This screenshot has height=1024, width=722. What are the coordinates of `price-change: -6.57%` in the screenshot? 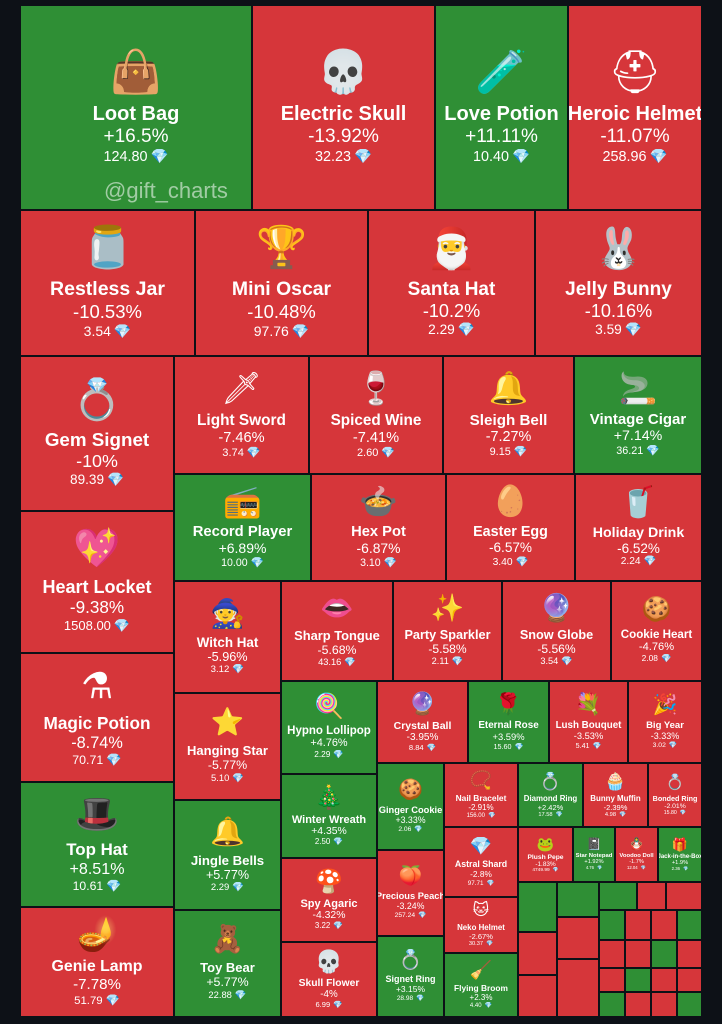 It's located at (510, 547).